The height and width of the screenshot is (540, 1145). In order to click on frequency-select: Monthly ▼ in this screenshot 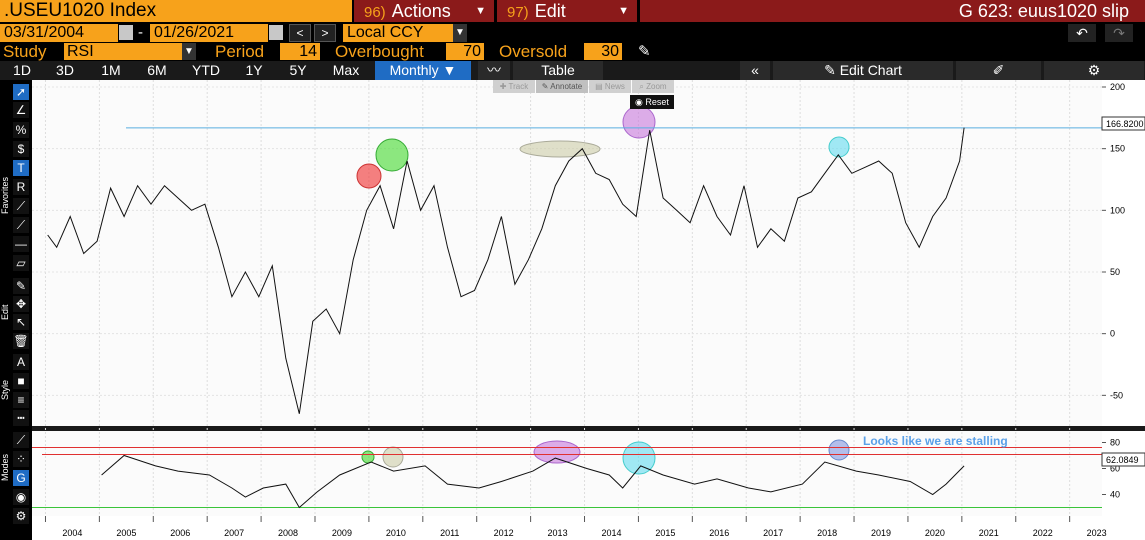, I will do `click(423, 70)`.